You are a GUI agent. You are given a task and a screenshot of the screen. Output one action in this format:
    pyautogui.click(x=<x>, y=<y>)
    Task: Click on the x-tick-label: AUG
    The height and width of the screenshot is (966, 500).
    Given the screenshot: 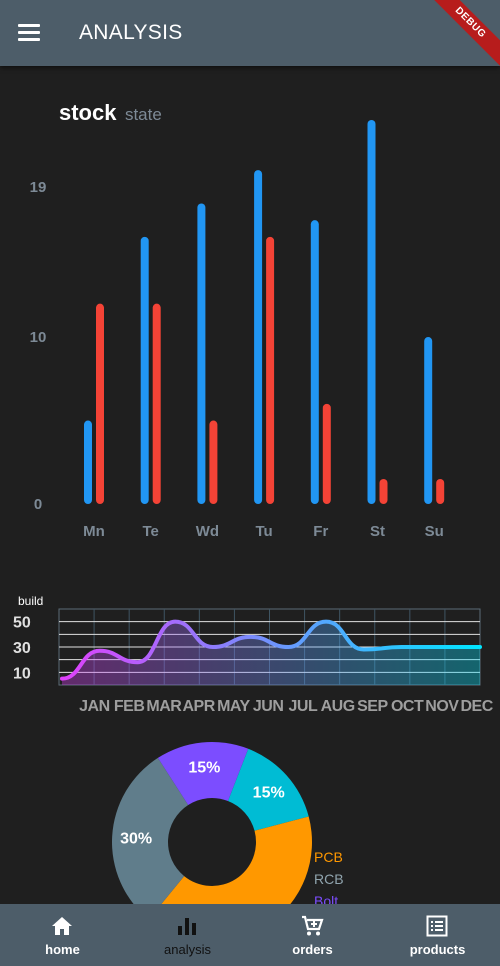 What is the action you would take?
    pyautogui.click(x=338, y=706)
    